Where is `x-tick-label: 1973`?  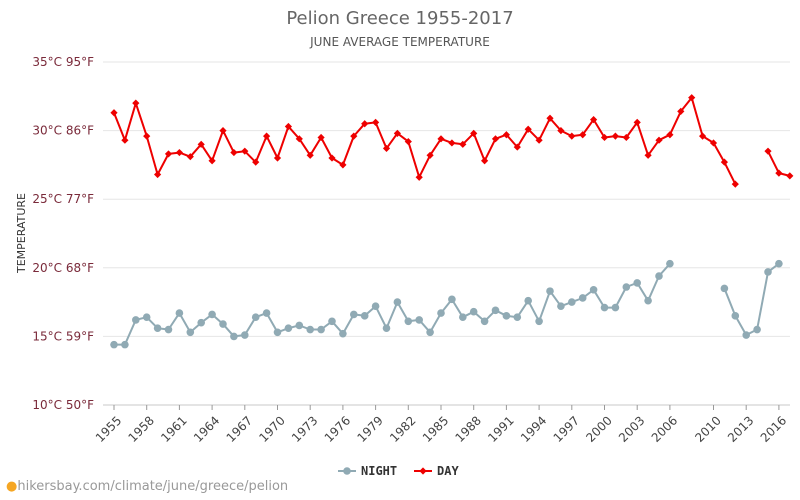
x-tick-label: 1973 is located at coordinates (304, 428).